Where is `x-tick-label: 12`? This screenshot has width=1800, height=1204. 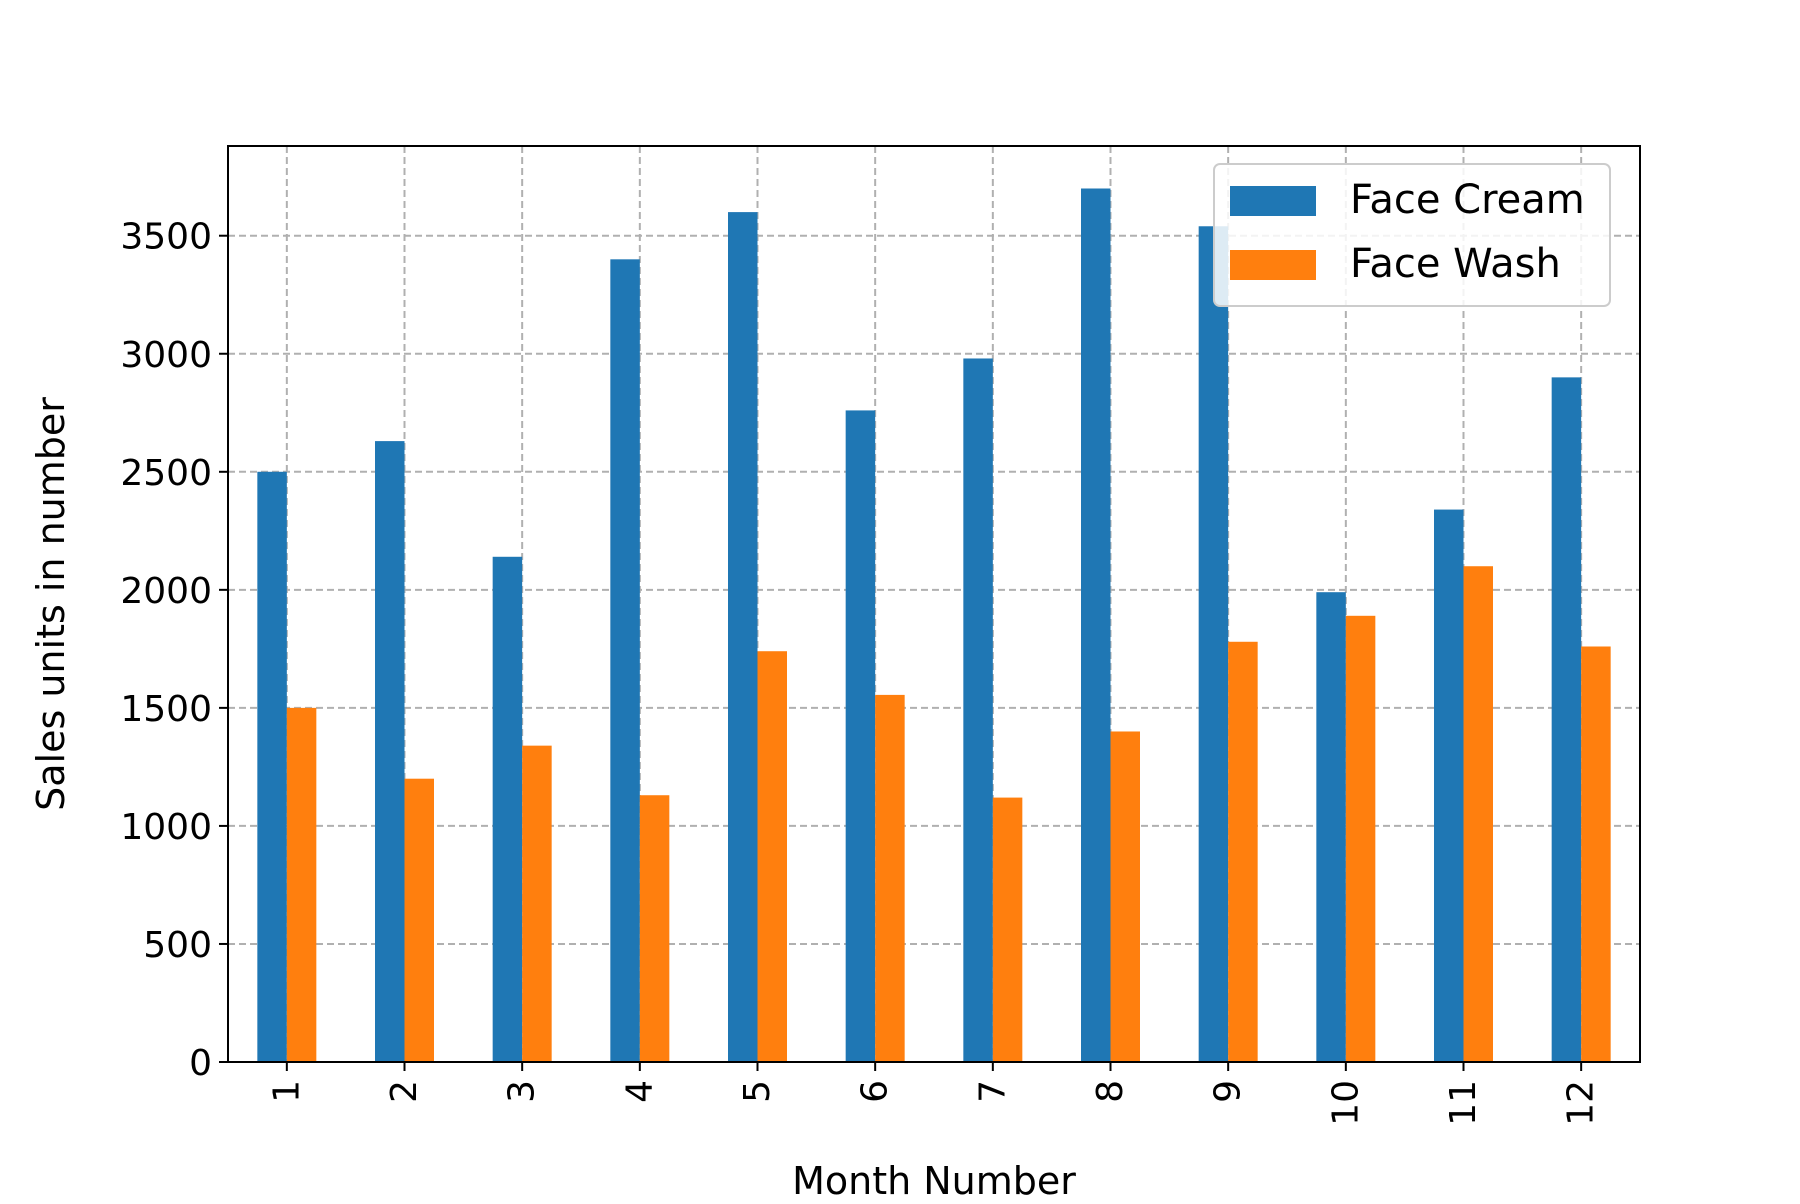 x-tick-label: 12 is located at coordinates (1581, 1103).